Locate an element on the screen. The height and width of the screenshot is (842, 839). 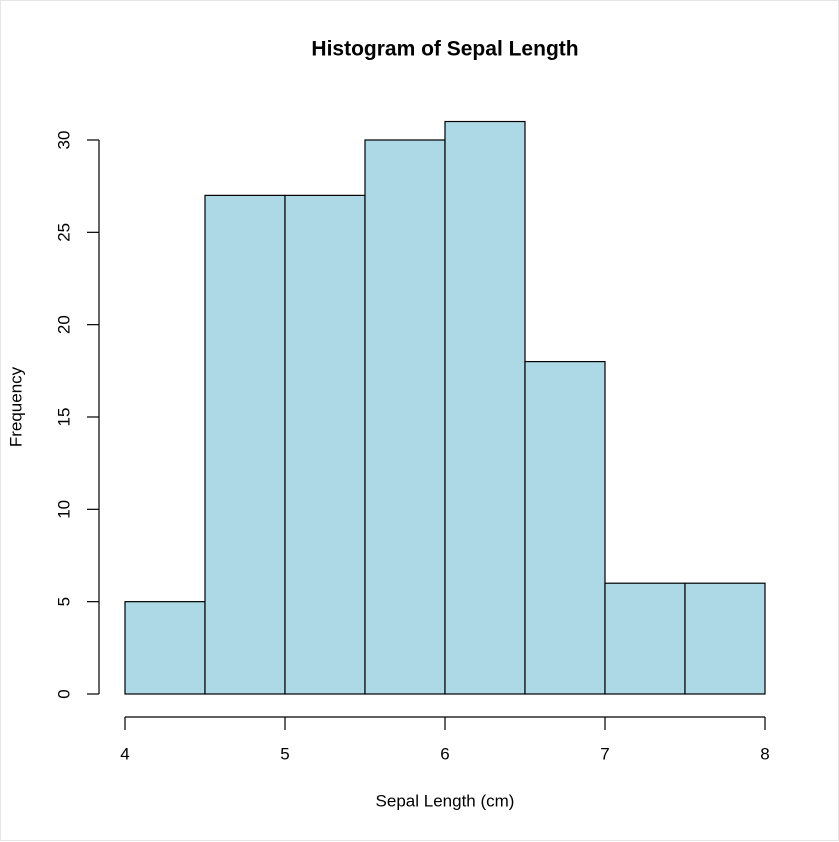
y-tick-label: 15 is located at coordinates (63, 417).